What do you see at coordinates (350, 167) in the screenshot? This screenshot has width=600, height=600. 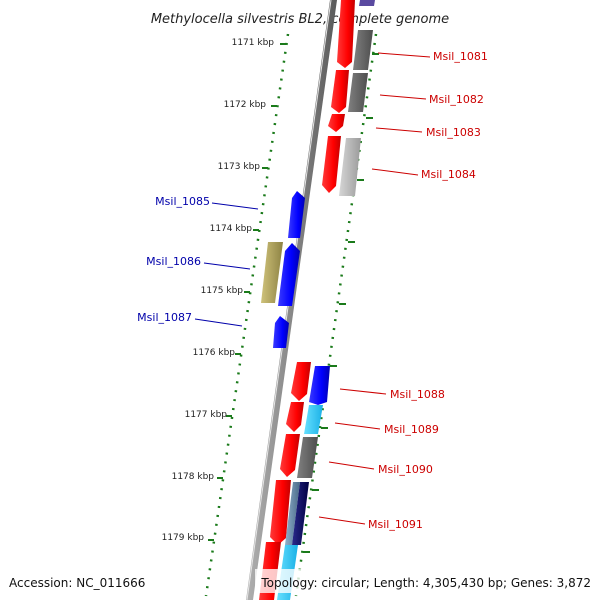 I see `cds-block-light-grey` at bounding box center [350, 167].